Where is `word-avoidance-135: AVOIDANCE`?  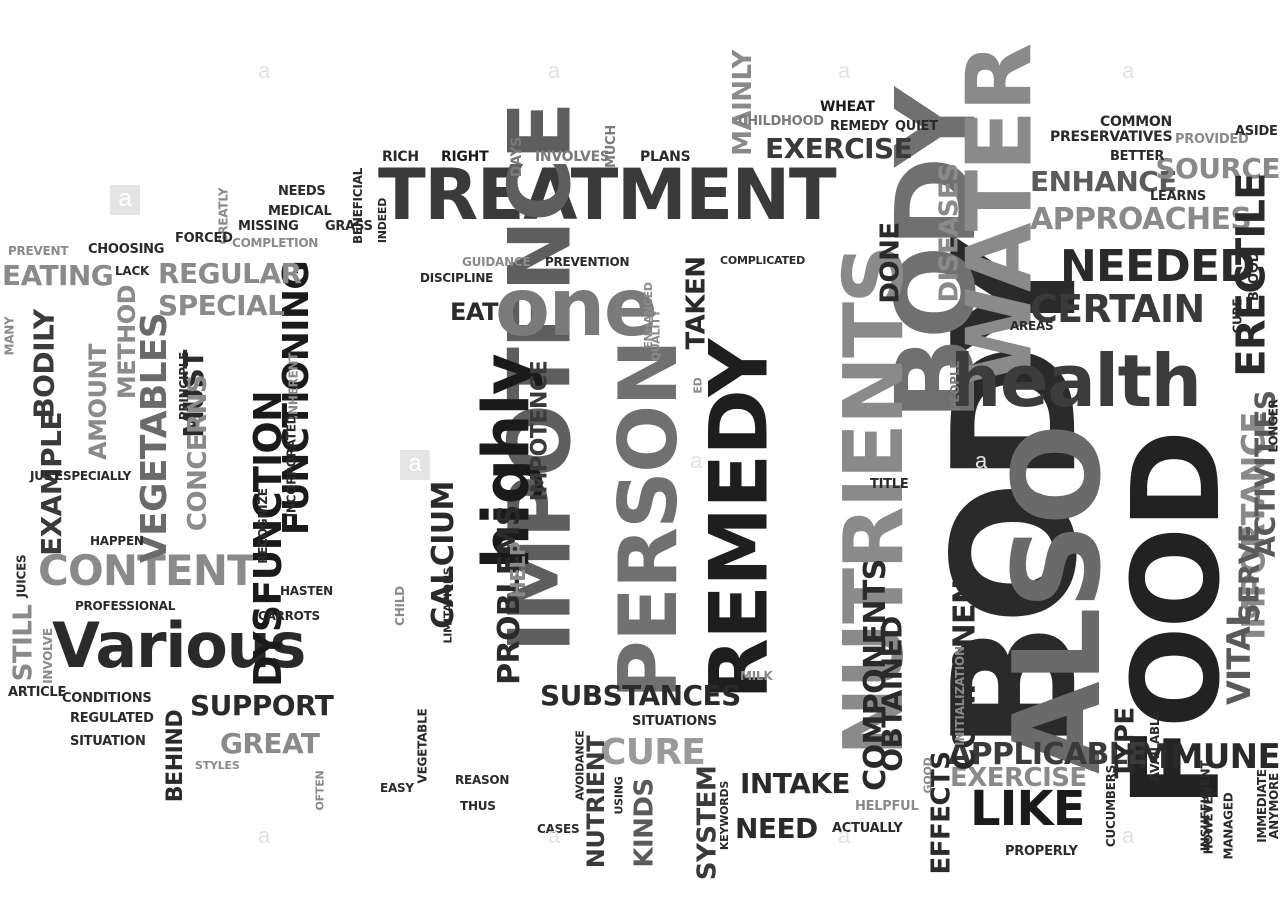
word-avoidance-135: AVOIDANCE is located at coordinates (580, 765).